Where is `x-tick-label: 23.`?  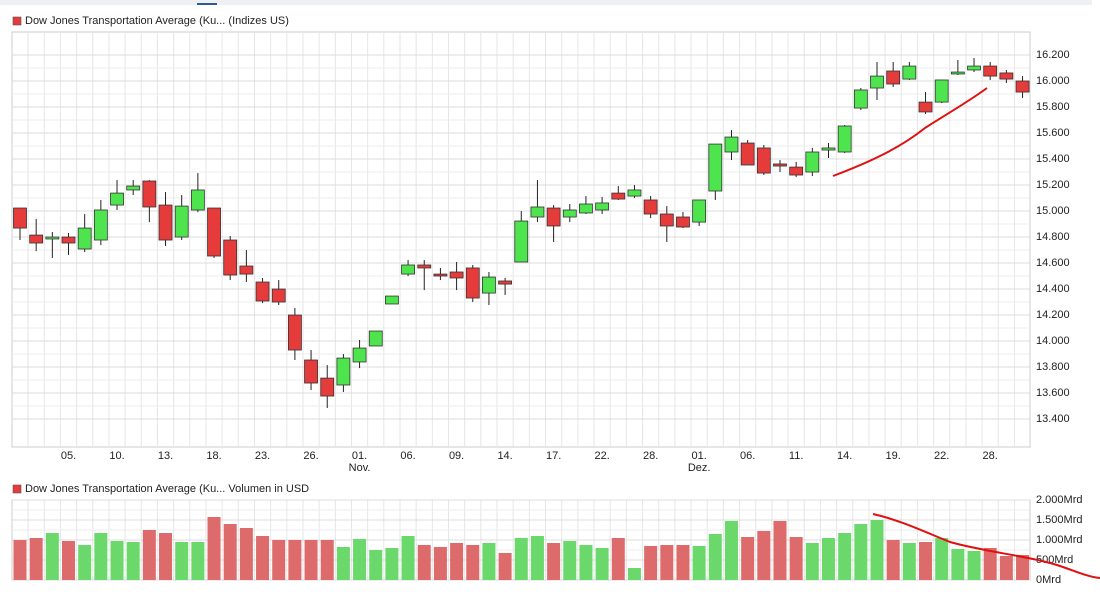
x-tick-label: 23. is located at coordinates (262, 456).